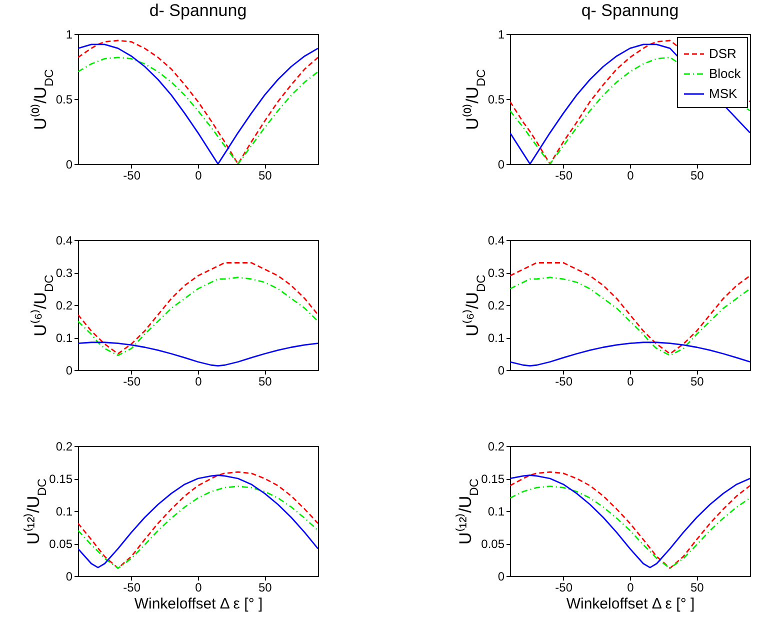 This screenshot has width=767, height=628. What do you see at coordinates (722, 53) in the screenshot?
I see `legend-label: DSR` at bounding box center [722, 53].